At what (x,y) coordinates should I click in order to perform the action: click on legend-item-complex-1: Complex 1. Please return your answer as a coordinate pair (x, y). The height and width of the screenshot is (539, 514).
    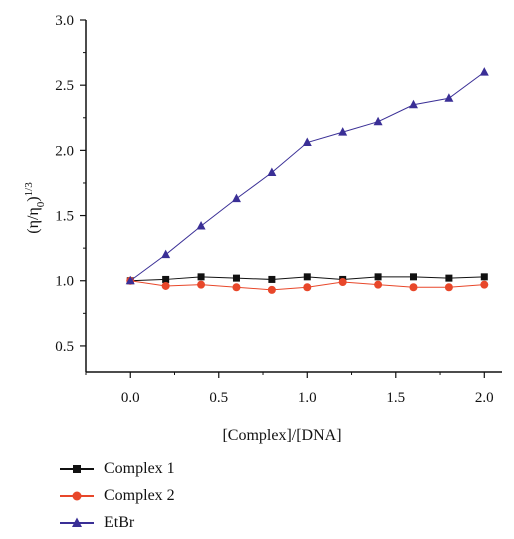
    Looking at the image, I should click on (117, 468).